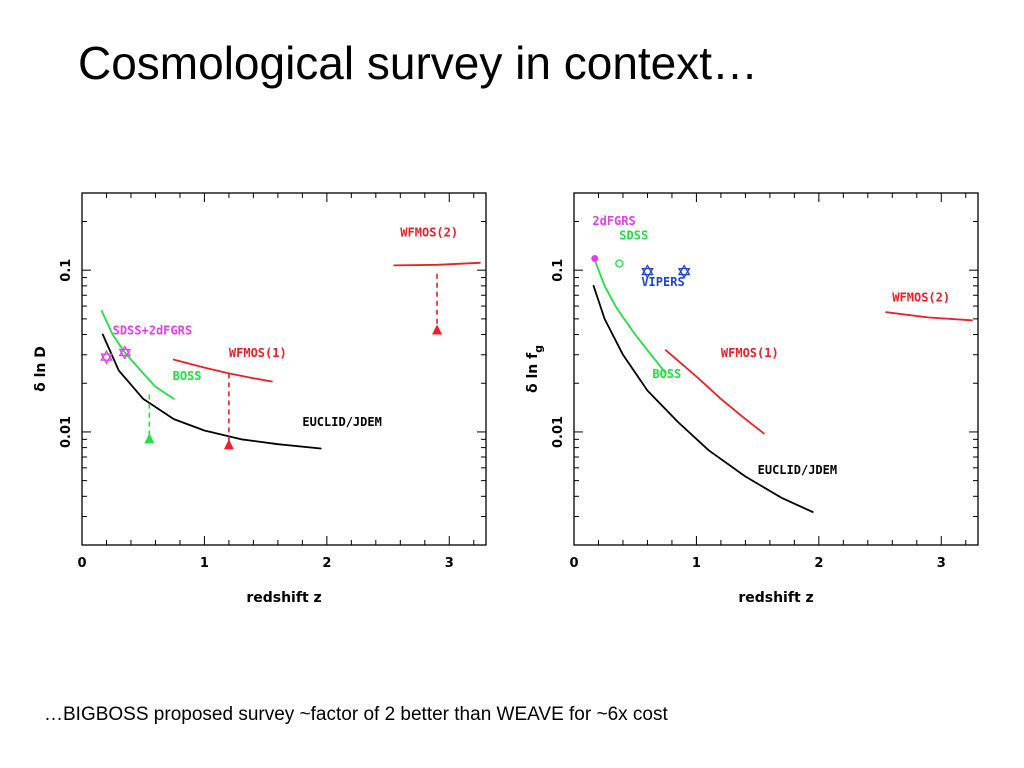  I want to click on y-axis-label-text: δ ln f, so click(533, 372).